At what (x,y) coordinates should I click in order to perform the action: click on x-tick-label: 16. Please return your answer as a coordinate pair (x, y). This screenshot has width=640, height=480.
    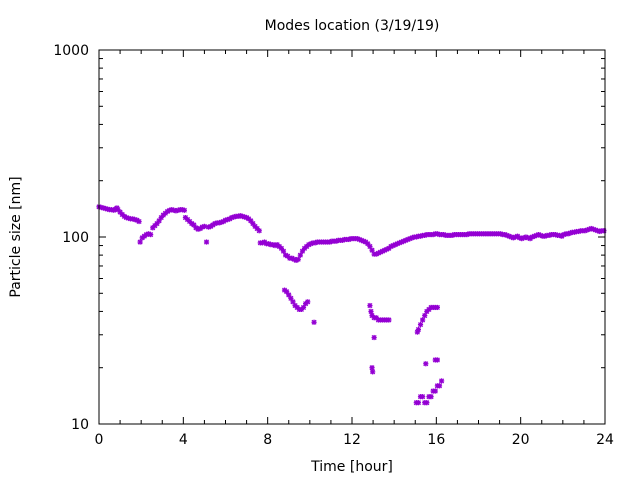
    Looking at the image, I should click on (436, 440).